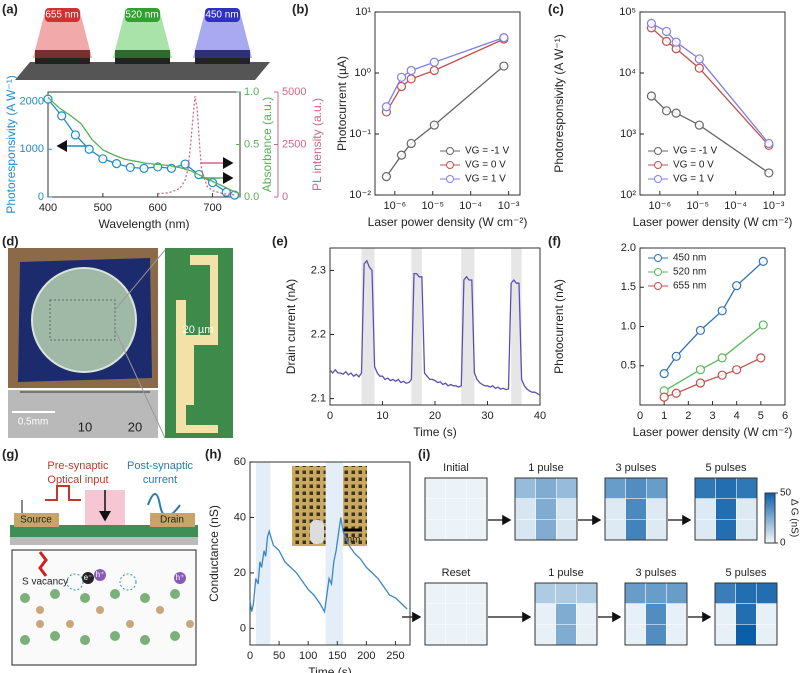  What do you see at coordinates (735, 206) in the screenshot?
I see `x-tick-label: 10⁻⁴` at bounding box center [735, 206].